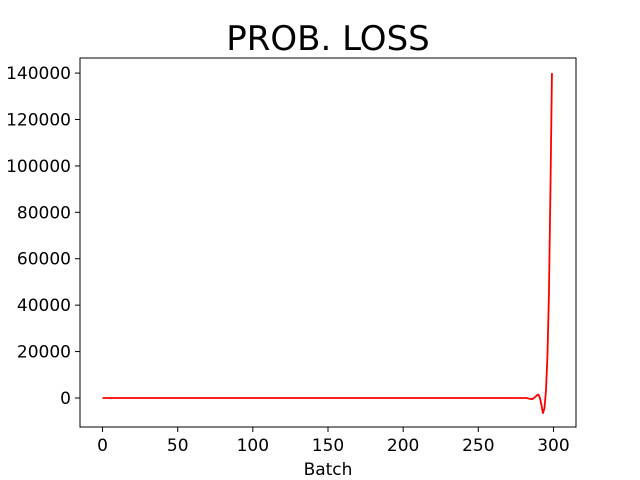 The height and width of the screenshot is (480, 640). What do you see at coordinates (43, 236) in the screenshot?
I see `y-axis-ticks: 0 20000 40000 60000 80000 100000 120000 140000` at bounding box center [43, 236].